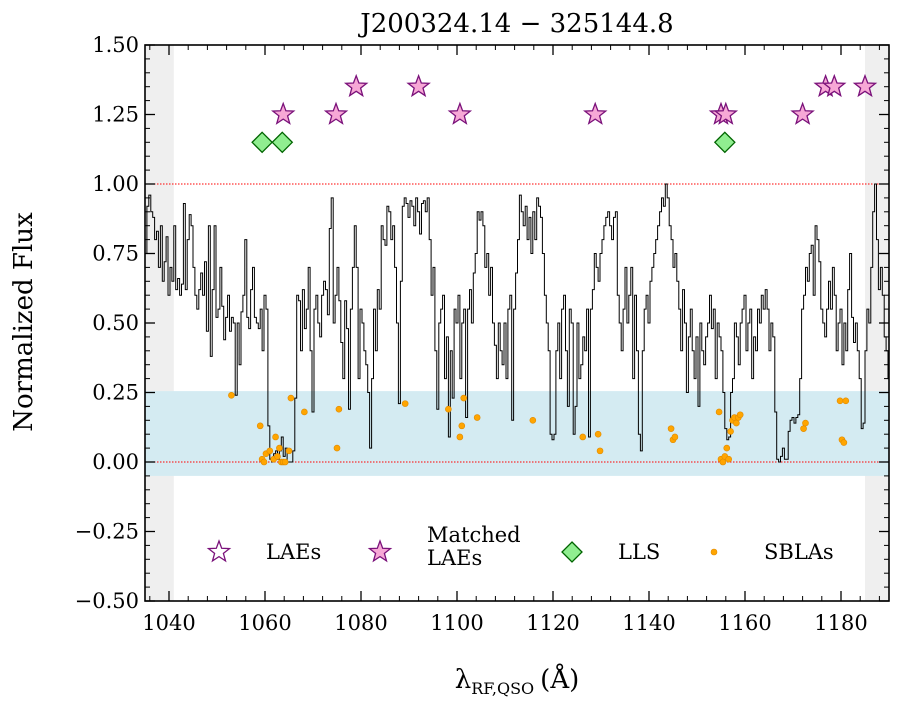 This screenshot has width=901, height=708. I want to click on series-sblas, so click(539, 428).